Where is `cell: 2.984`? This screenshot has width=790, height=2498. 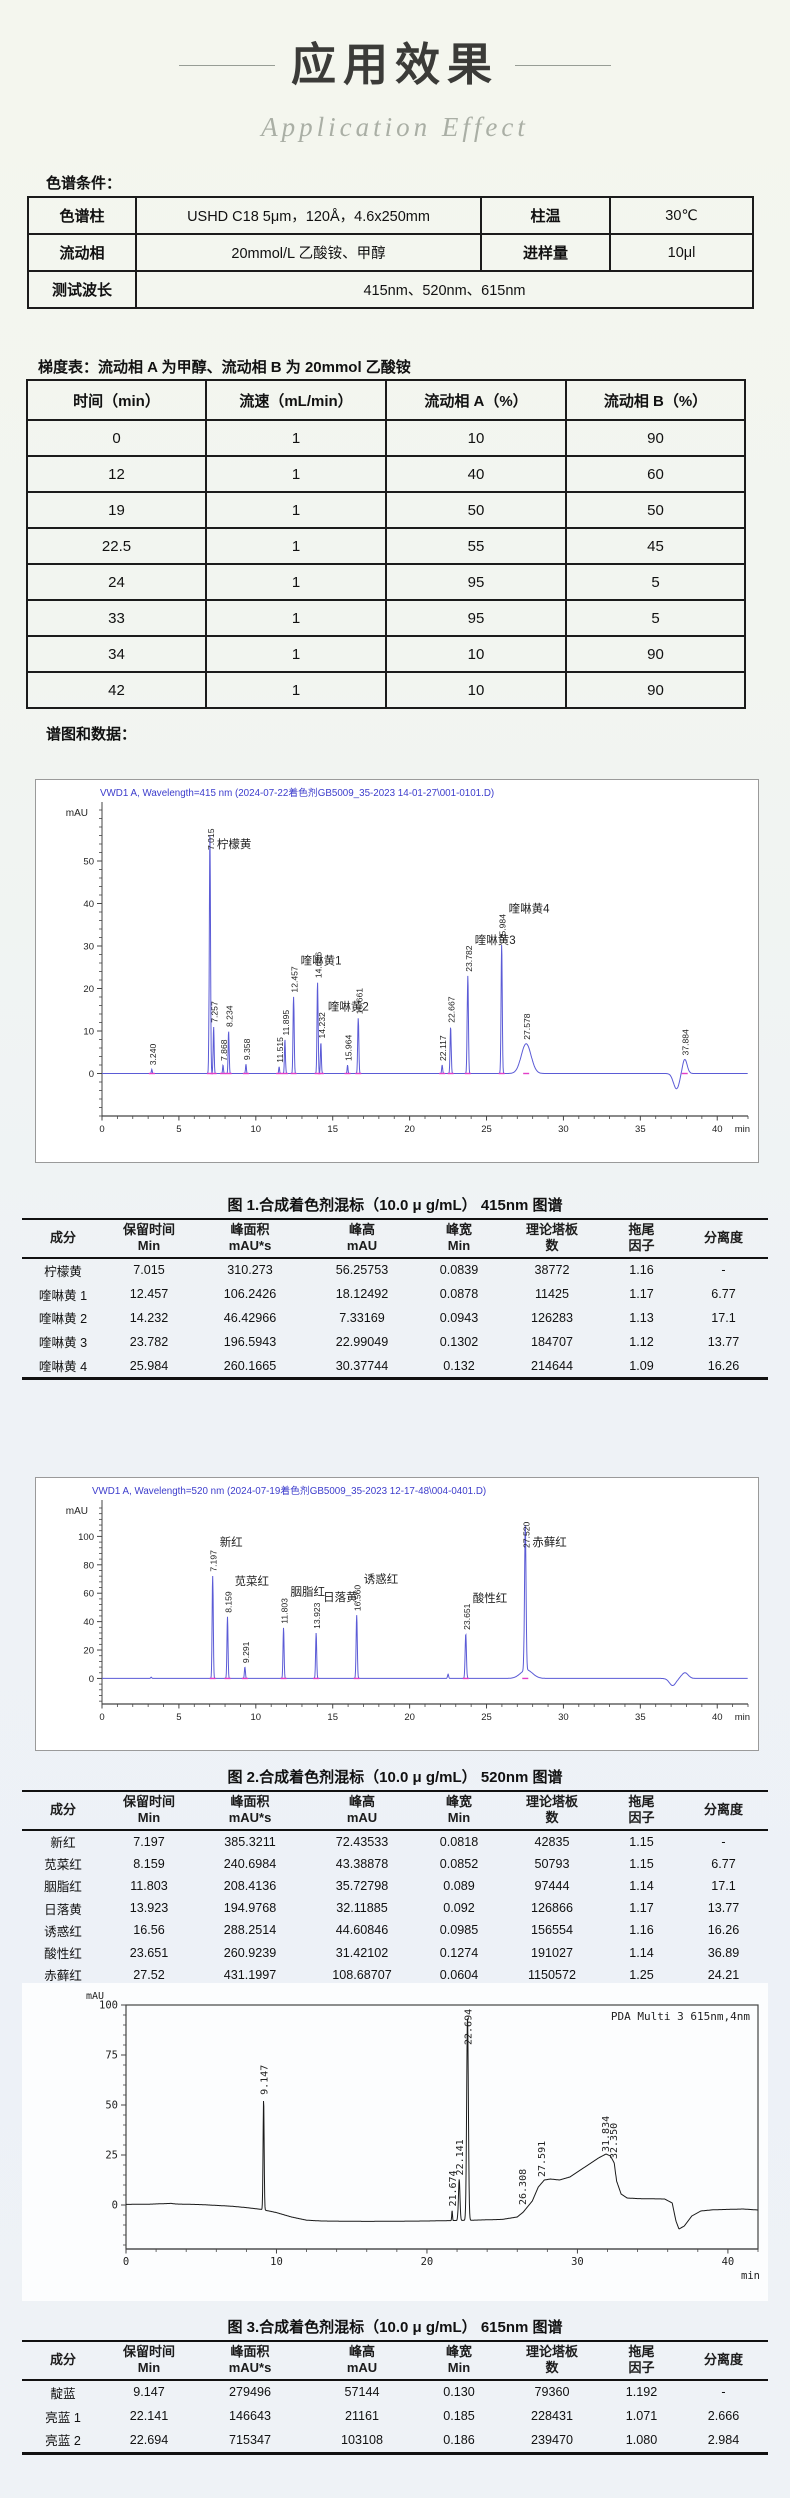
cell: 2.984 is located at coordinates (723, 2439).